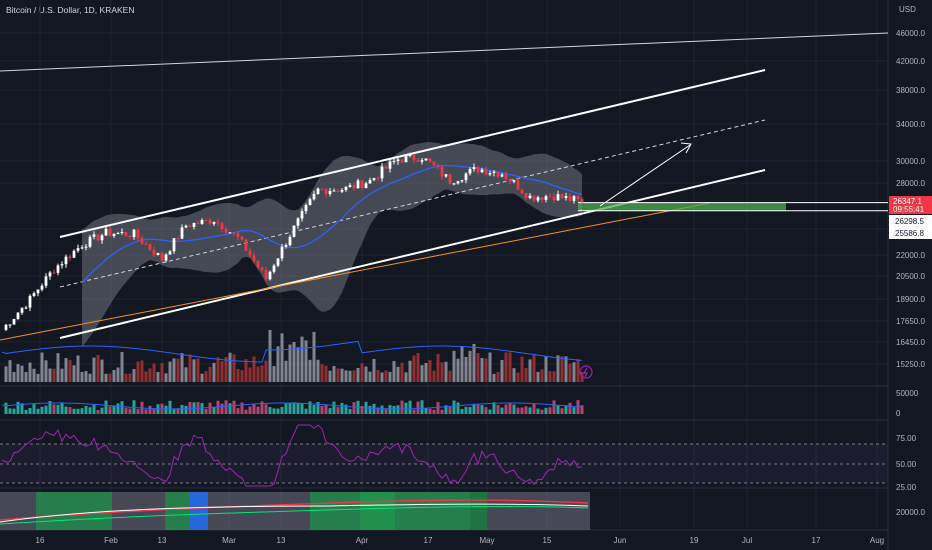 The width and height of the screenshot is (932, 550). What do you see at coordinates (907, 9) in the screenshot?
I see `currency-label: USD` at bounding box center [907, 9].